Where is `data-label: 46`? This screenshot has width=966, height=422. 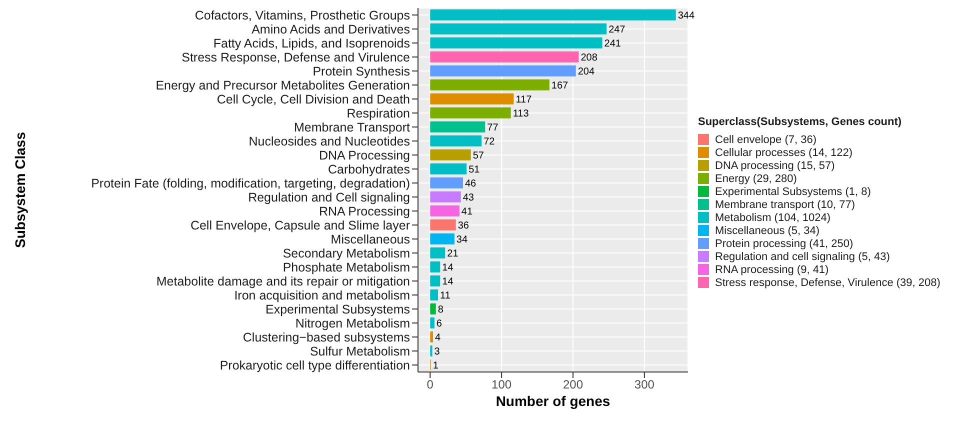
data-label: 46 is located at coordinates (471, 184).